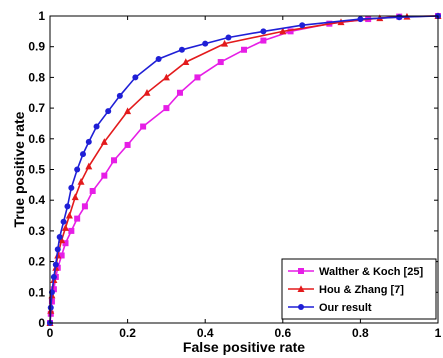 The width and height of the screenshot is (443, 358). Describe the element at coordinates (361, 290) in the screenshot. I see `legend-label: Hou & Zhang [7]` at that location.